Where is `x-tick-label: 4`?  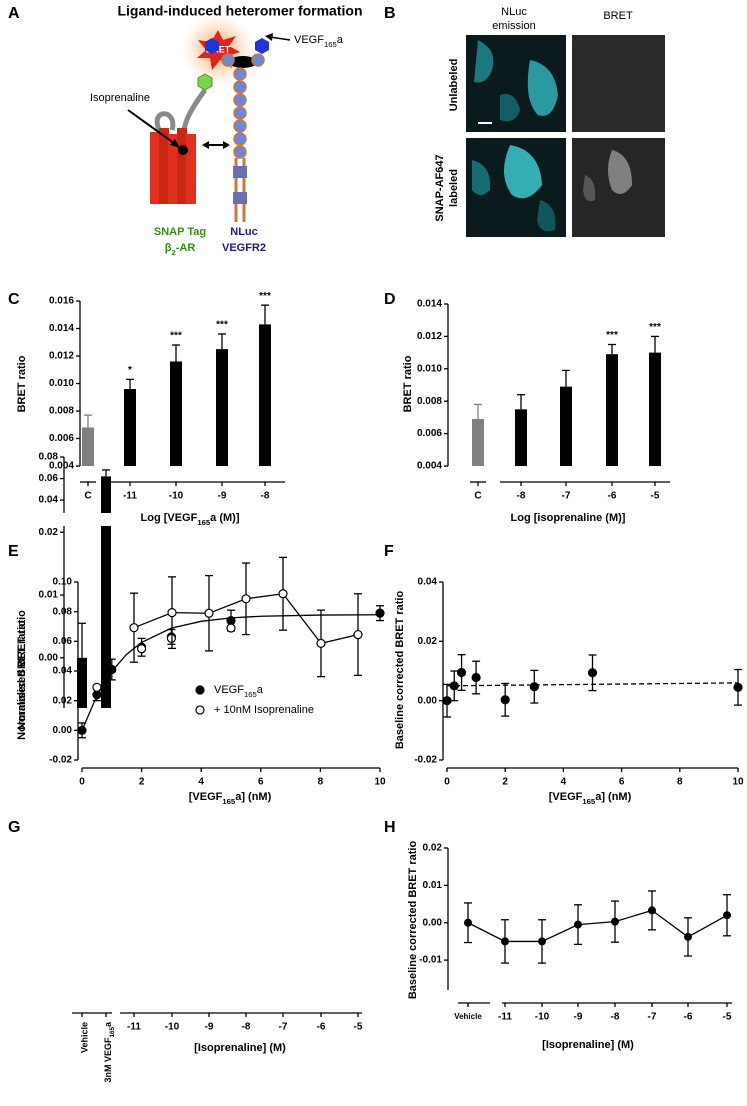 x-tick-label: 4 is located at coordinates (564, 782).